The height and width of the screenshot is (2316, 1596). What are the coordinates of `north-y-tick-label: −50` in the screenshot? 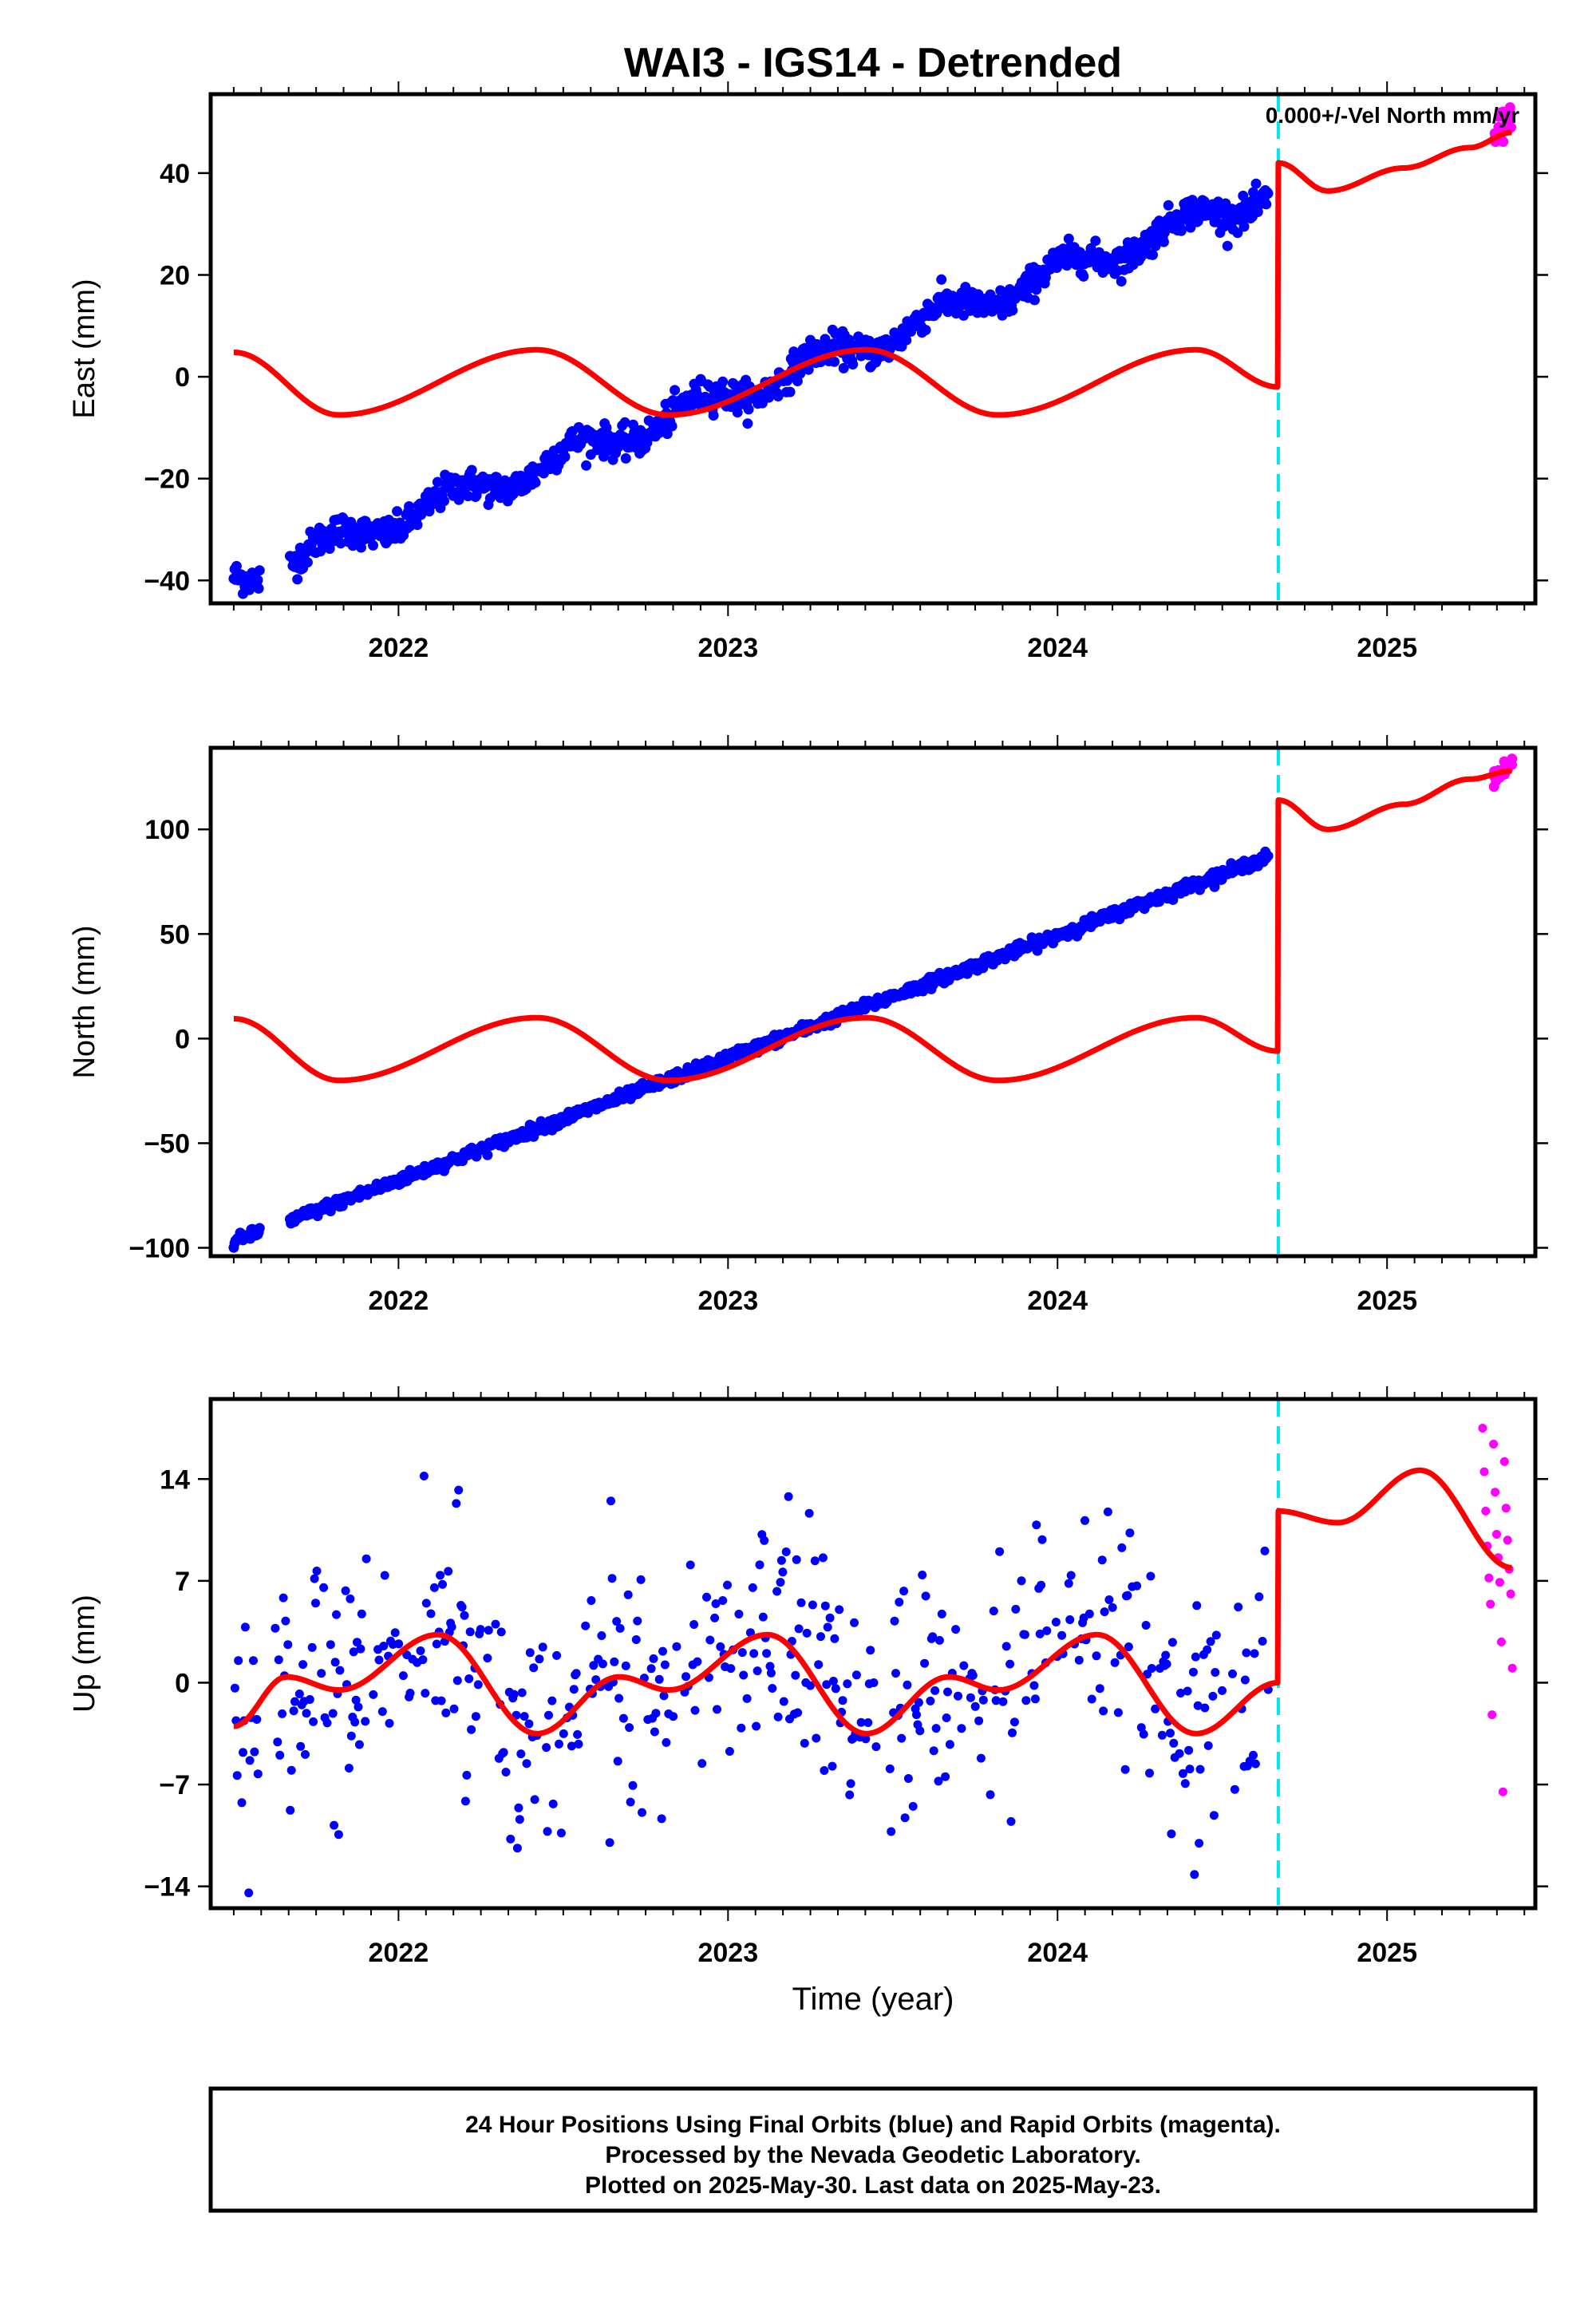 It's located at (167, 1143).